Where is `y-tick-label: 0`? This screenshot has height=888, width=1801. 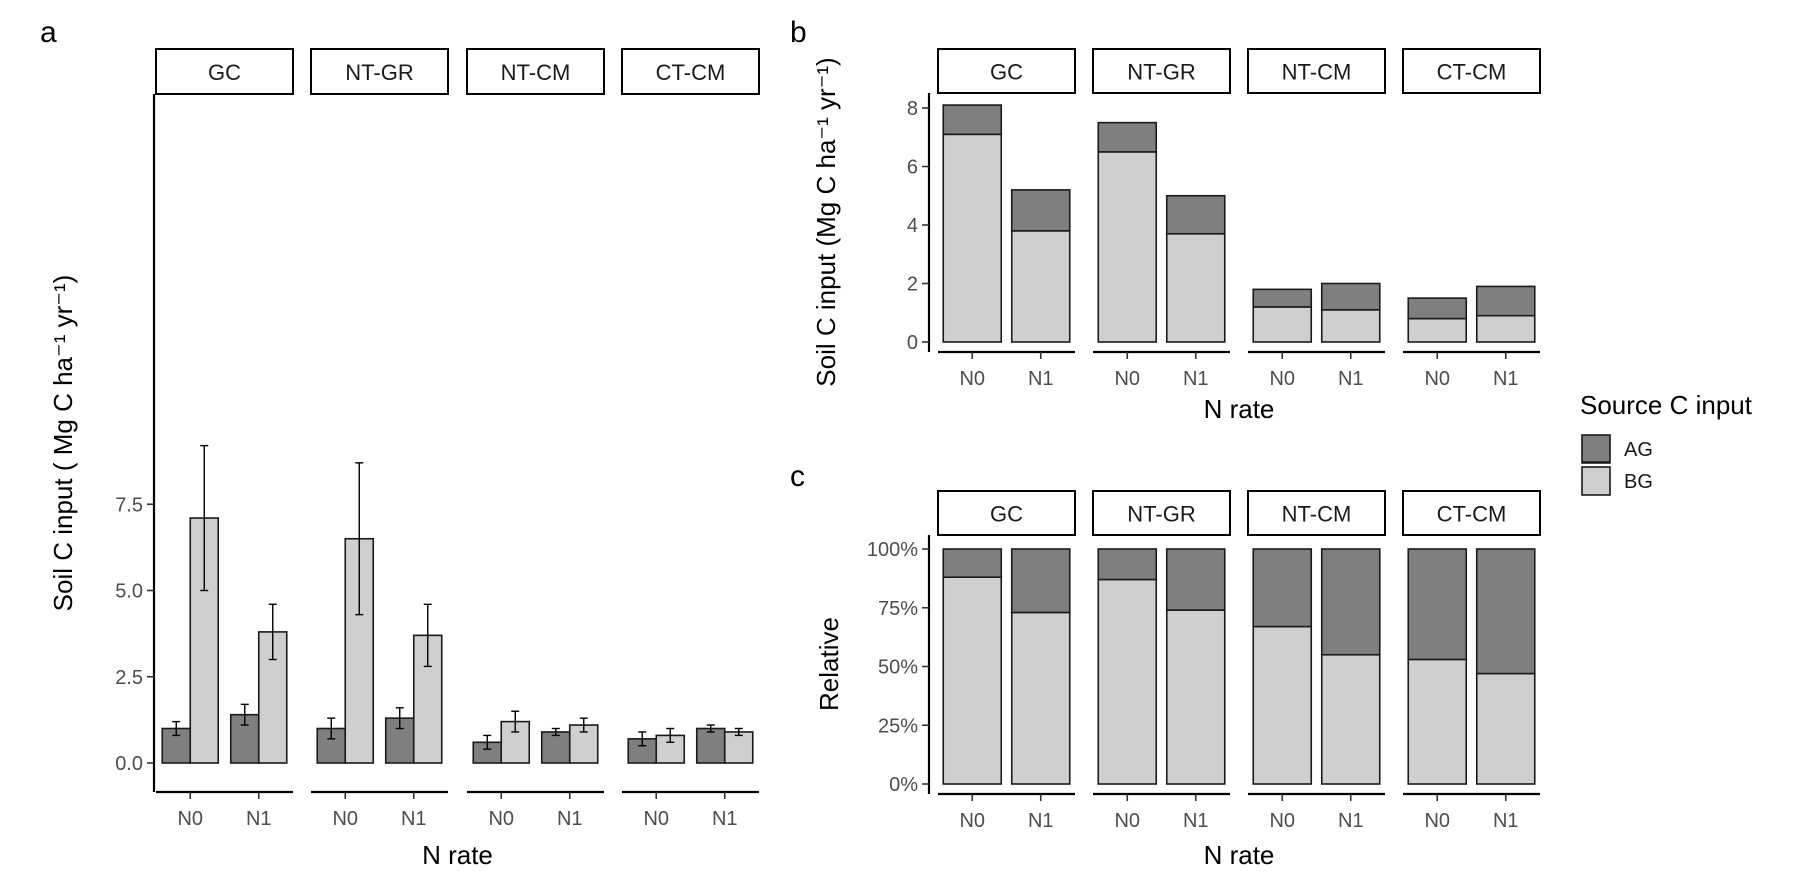
y-tick-label: 0 is located at coordinates (912, 343).